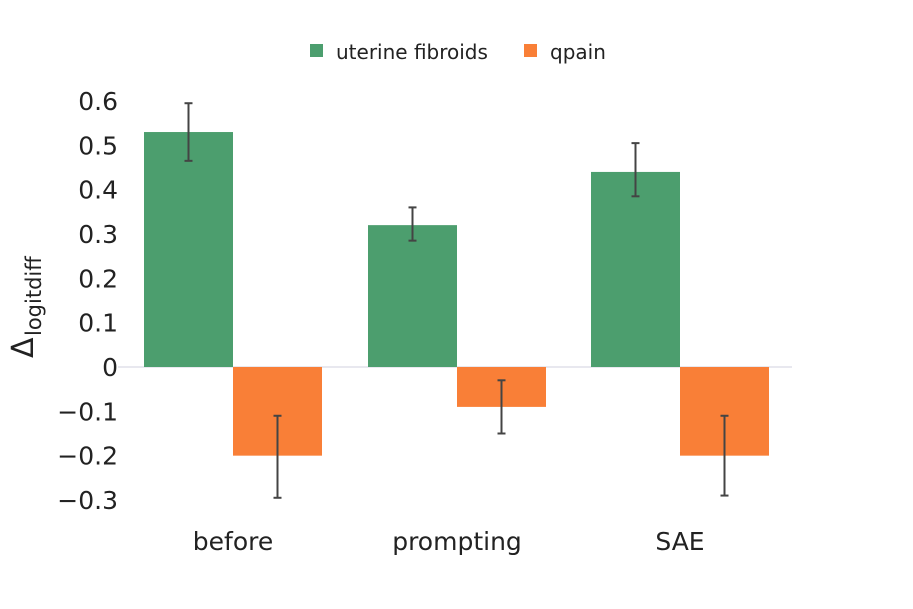 The width and height of the screenshot is (913, 609). Describe the element at coordinates (578, 52) in the screenshot. I see `legend-label: qpain` at that location.